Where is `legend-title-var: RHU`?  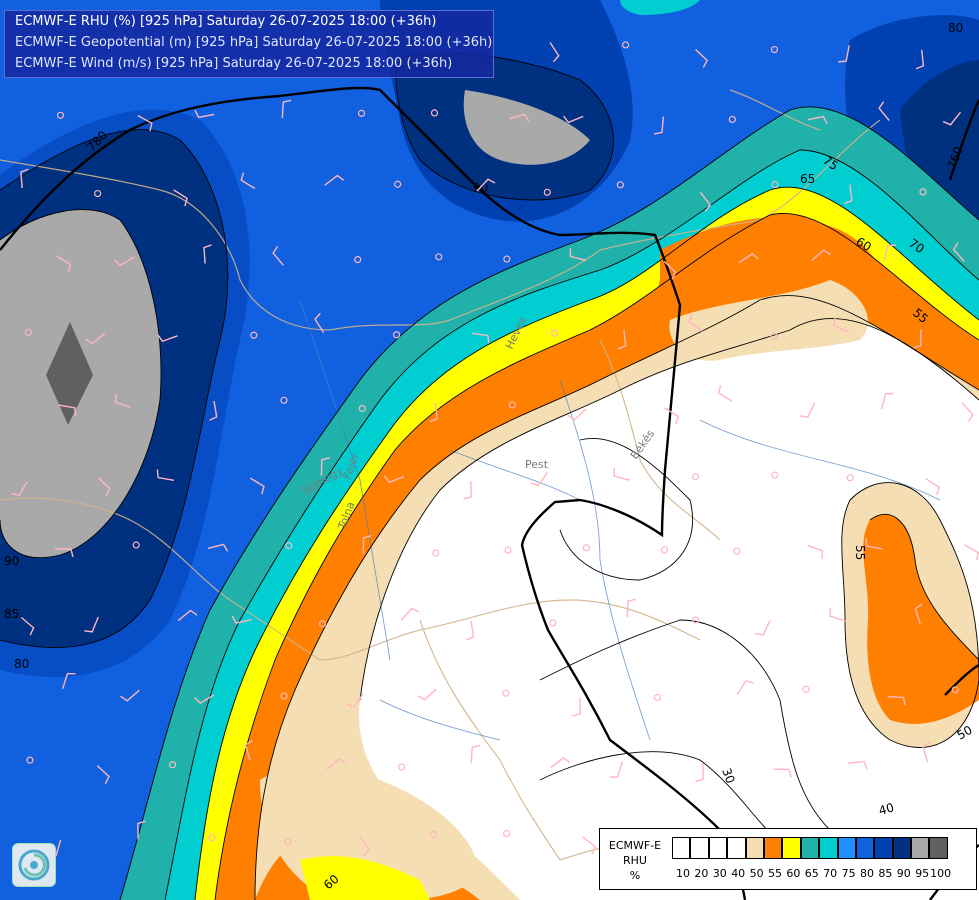
legend-title-var: RHU is located at coordinates (635, 860).